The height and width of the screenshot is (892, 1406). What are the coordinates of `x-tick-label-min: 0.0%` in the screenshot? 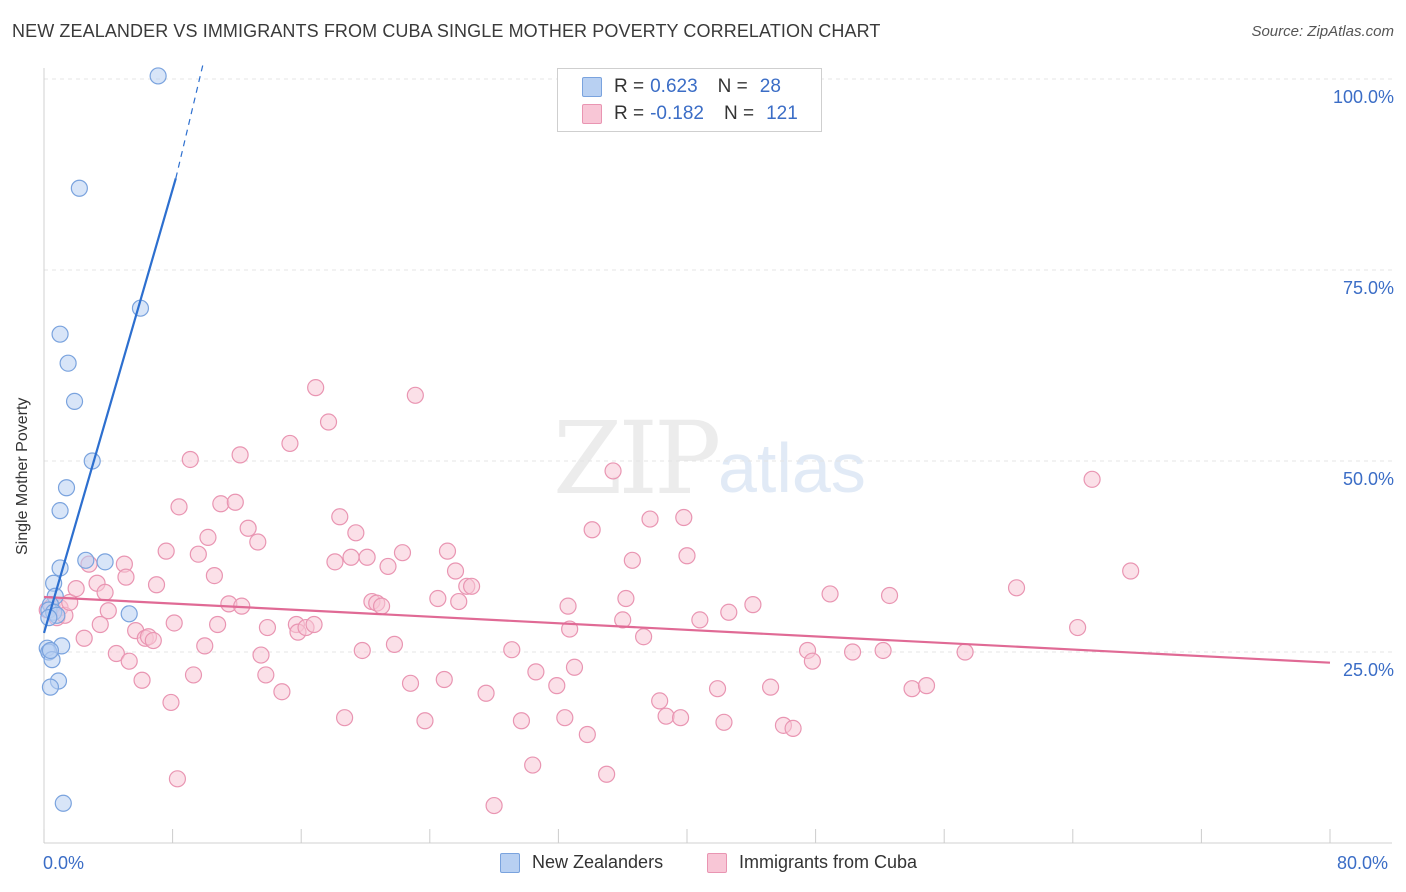 It's located at (64, 863).